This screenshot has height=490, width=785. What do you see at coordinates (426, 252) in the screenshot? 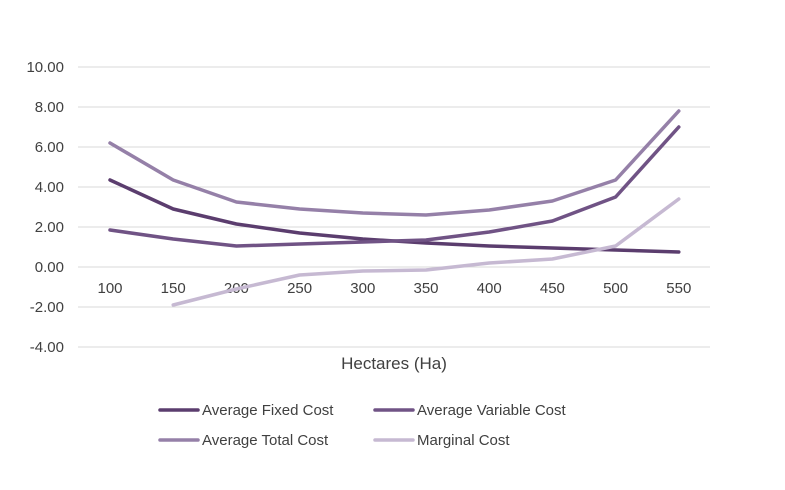
I see `series-line-marginal-cost` at bounding box center [426, 252].